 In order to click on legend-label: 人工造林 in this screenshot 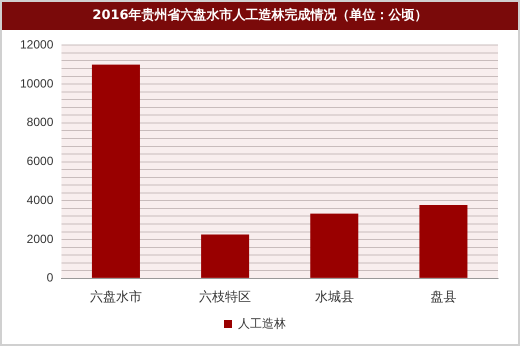, I will do `click(262, 323)`.